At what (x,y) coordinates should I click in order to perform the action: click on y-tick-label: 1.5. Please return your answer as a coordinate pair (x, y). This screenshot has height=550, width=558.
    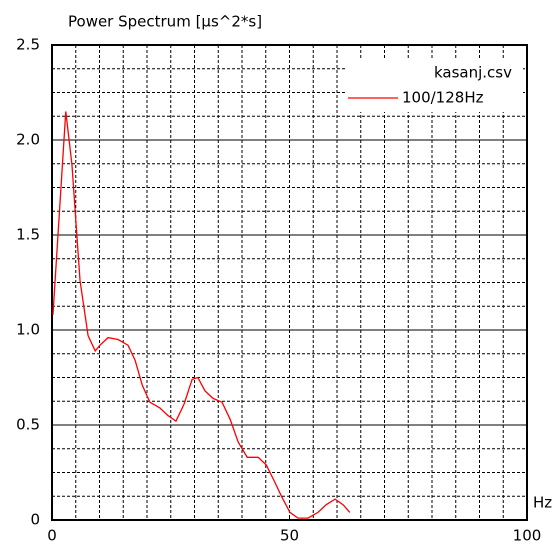
    Looking at the image, I should click on (28, 235).